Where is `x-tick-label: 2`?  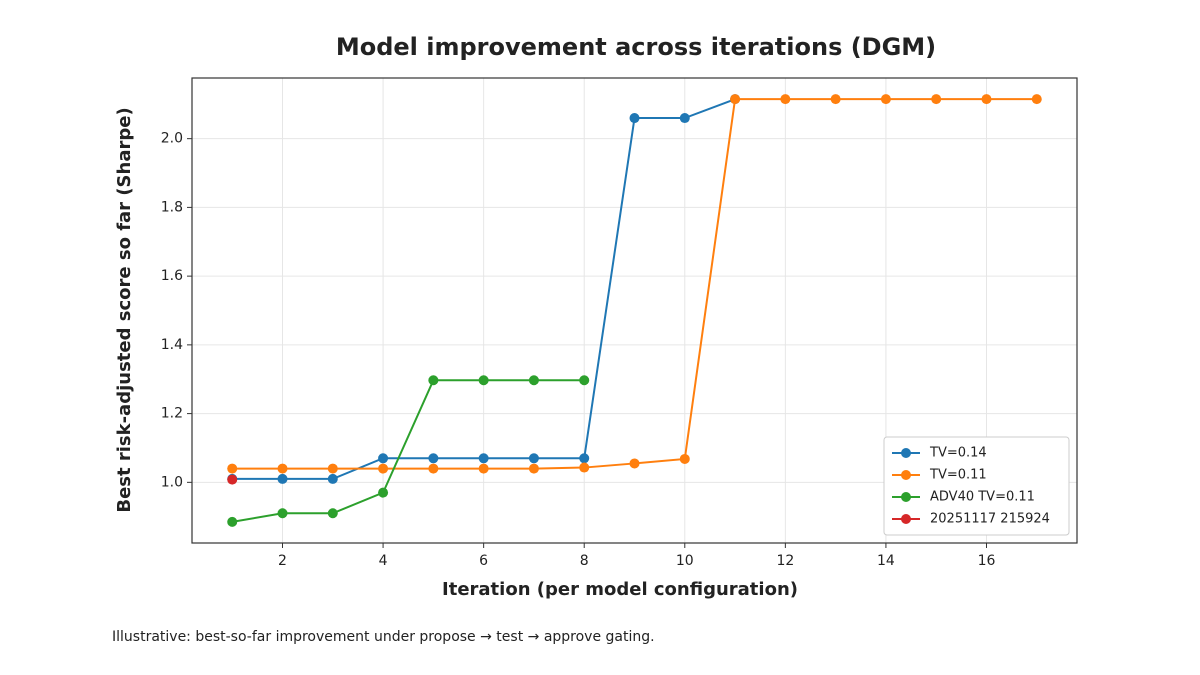
x-tick-label: 2 is located at coordinates (282, 561).